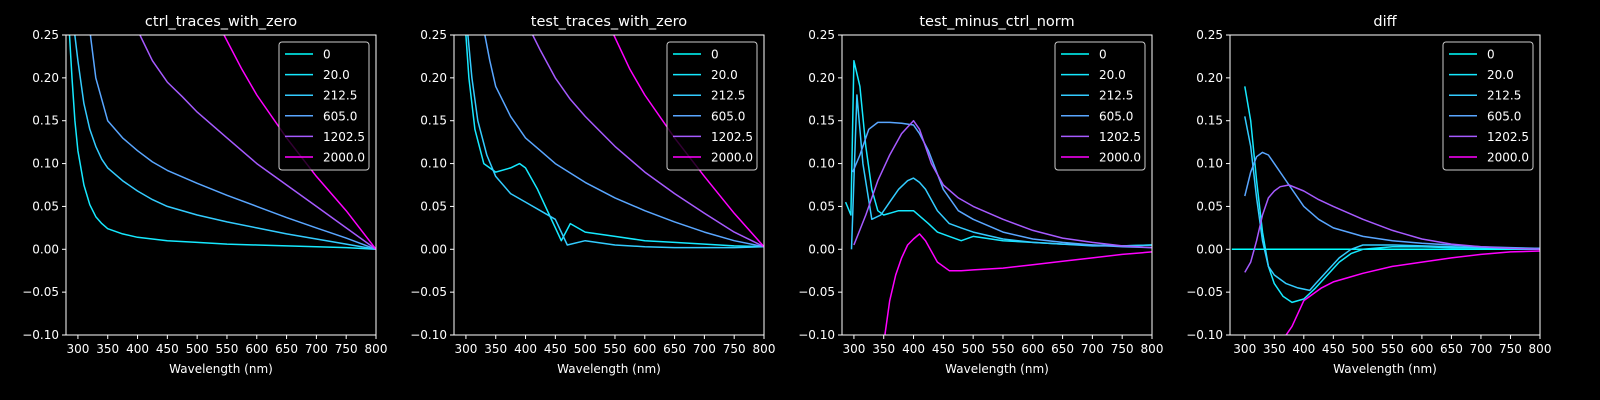 This screenshot has width=1600, height=400. I want to click on chart-title: diff, so click(1385, 22).